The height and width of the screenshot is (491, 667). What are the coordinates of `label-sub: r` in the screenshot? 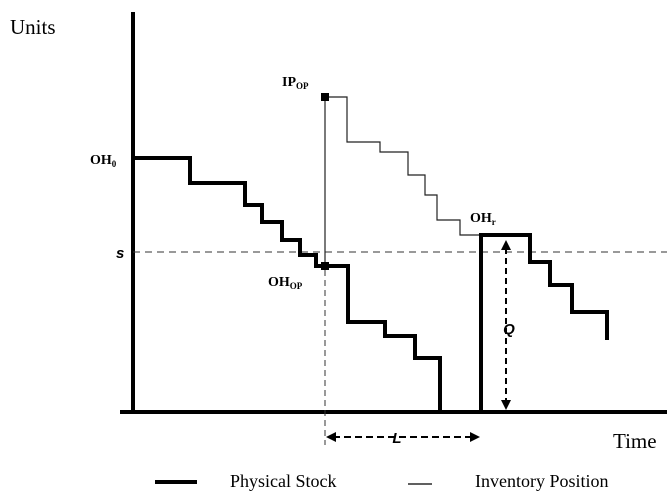 It's located at (494, 222).